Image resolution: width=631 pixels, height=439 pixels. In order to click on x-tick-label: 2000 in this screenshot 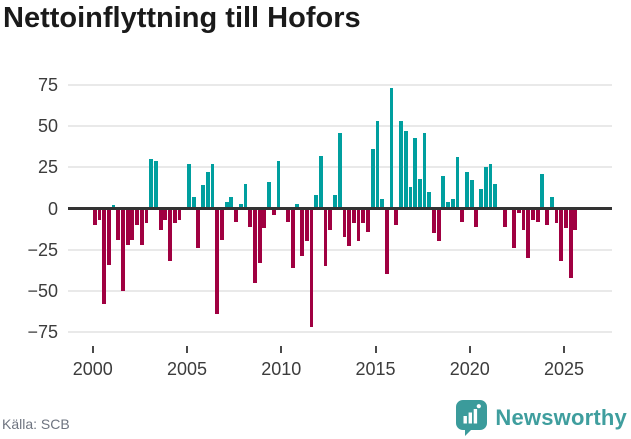, I will do `click(92, 369)`.